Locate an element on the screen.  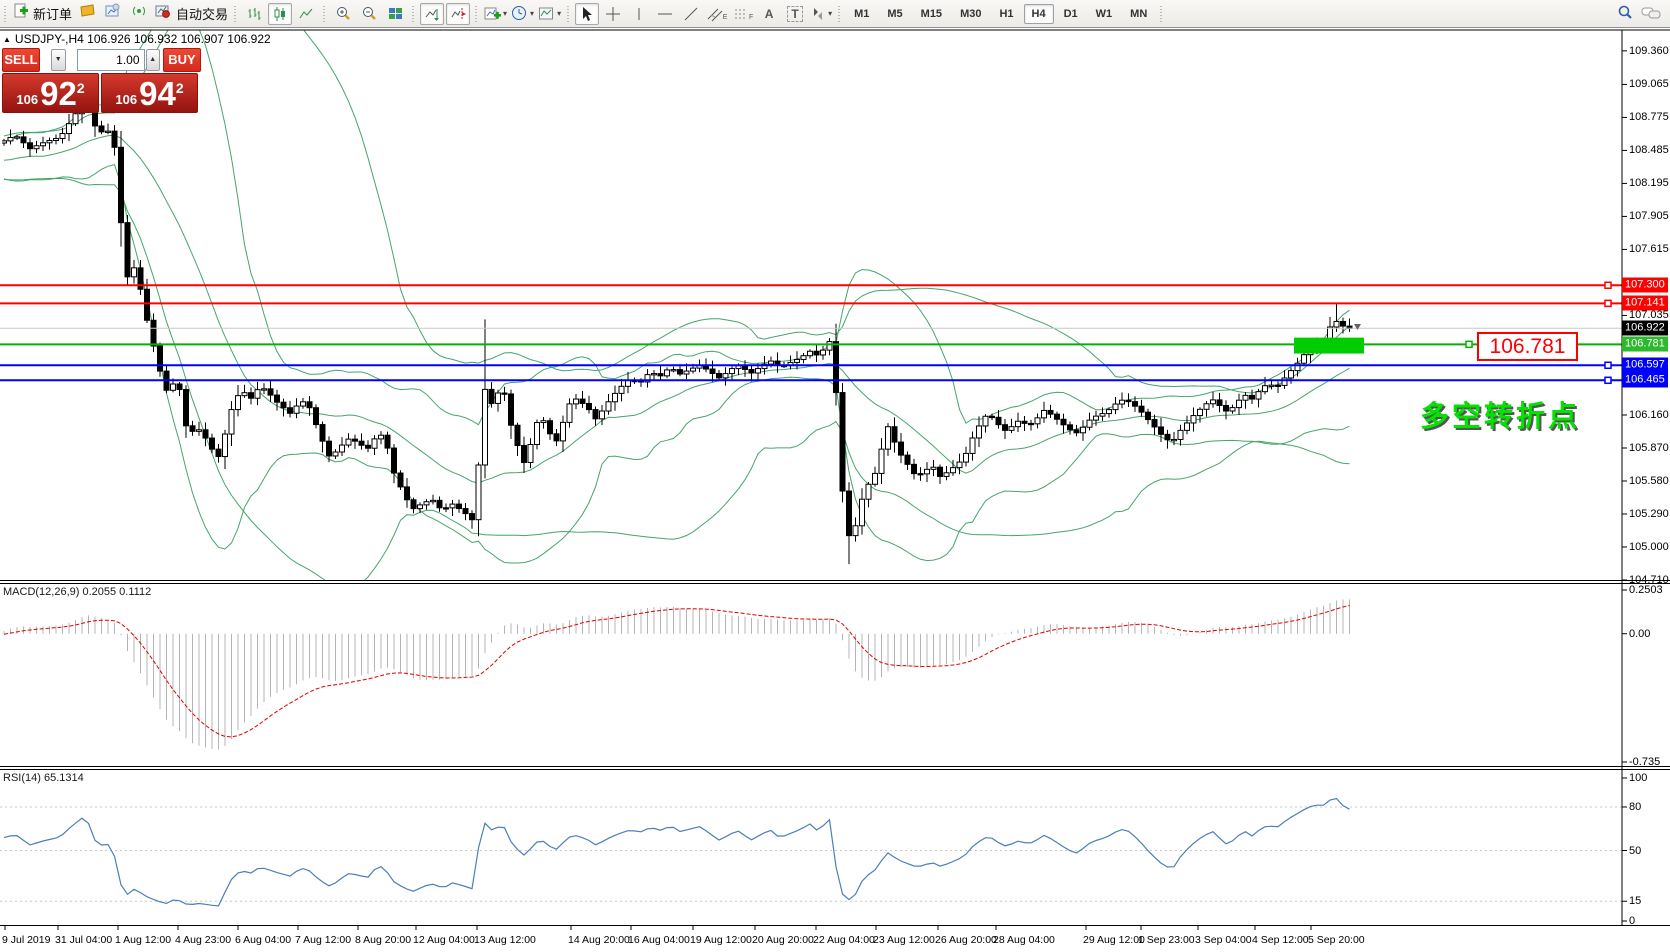
price-tick-107.035: 107.035 is located at coordinates (1649, 315).